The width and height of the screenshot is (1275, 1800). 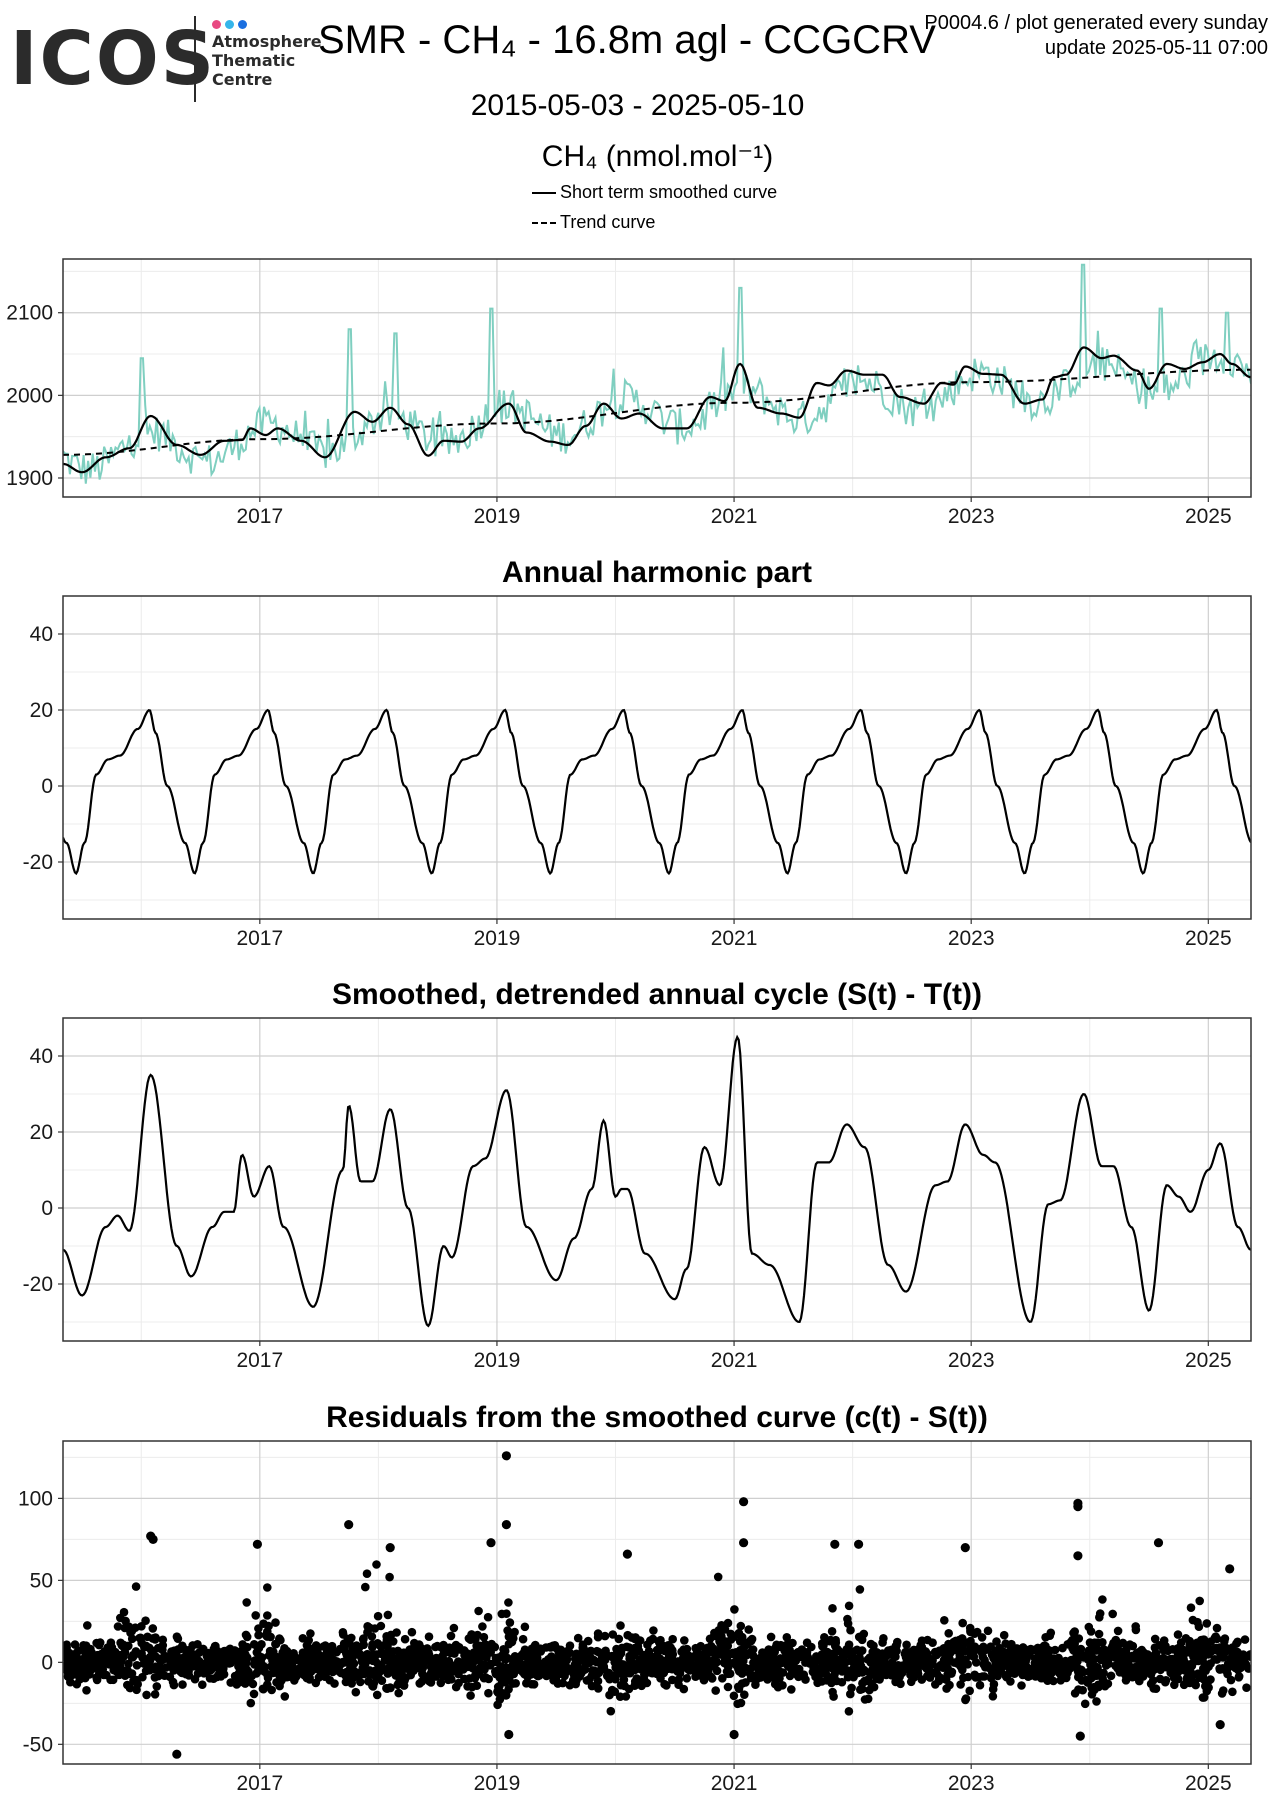 I want to click on y-tick-label: -50, so click(x=38, y=1744).